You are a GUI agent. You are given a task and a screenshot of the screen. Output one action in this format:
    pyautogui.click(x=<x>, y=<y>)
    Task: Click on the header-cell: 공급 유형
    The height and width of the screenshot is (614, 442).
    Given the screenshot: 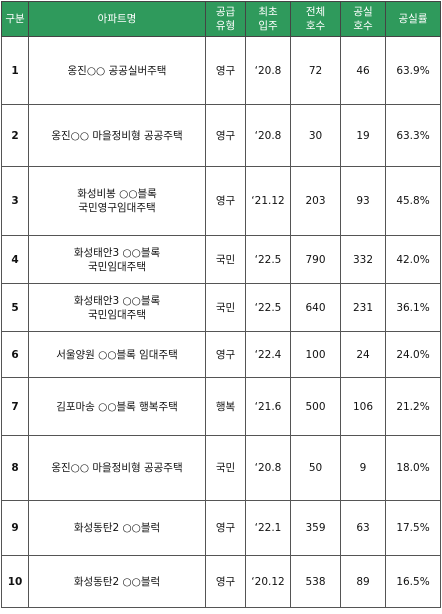 What is the action you would take?
    pyautogui.click(x=225, y=19)
    